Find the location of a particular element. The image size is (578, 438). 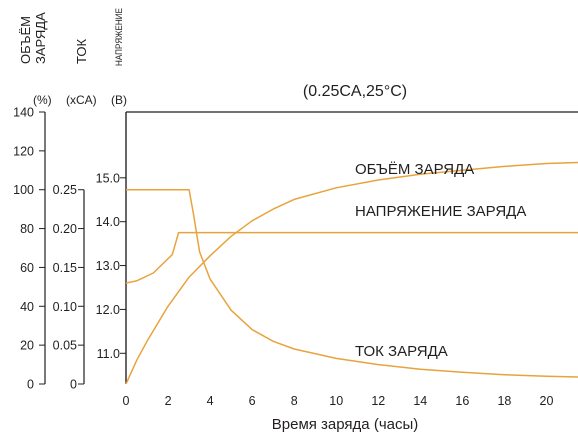

capacity-tick-label: 60 is located at coordinates (27, 268).